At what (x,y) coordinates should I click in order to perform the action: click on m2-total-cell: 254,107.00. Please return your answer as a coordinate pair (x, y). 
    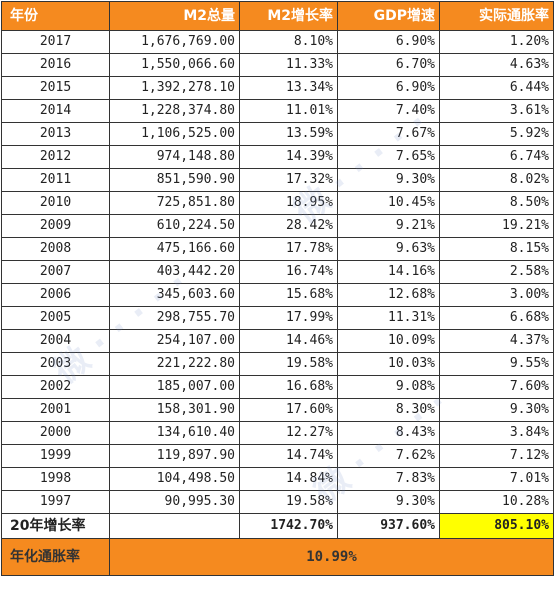
    Looking at the image, I should click on (174, 341).